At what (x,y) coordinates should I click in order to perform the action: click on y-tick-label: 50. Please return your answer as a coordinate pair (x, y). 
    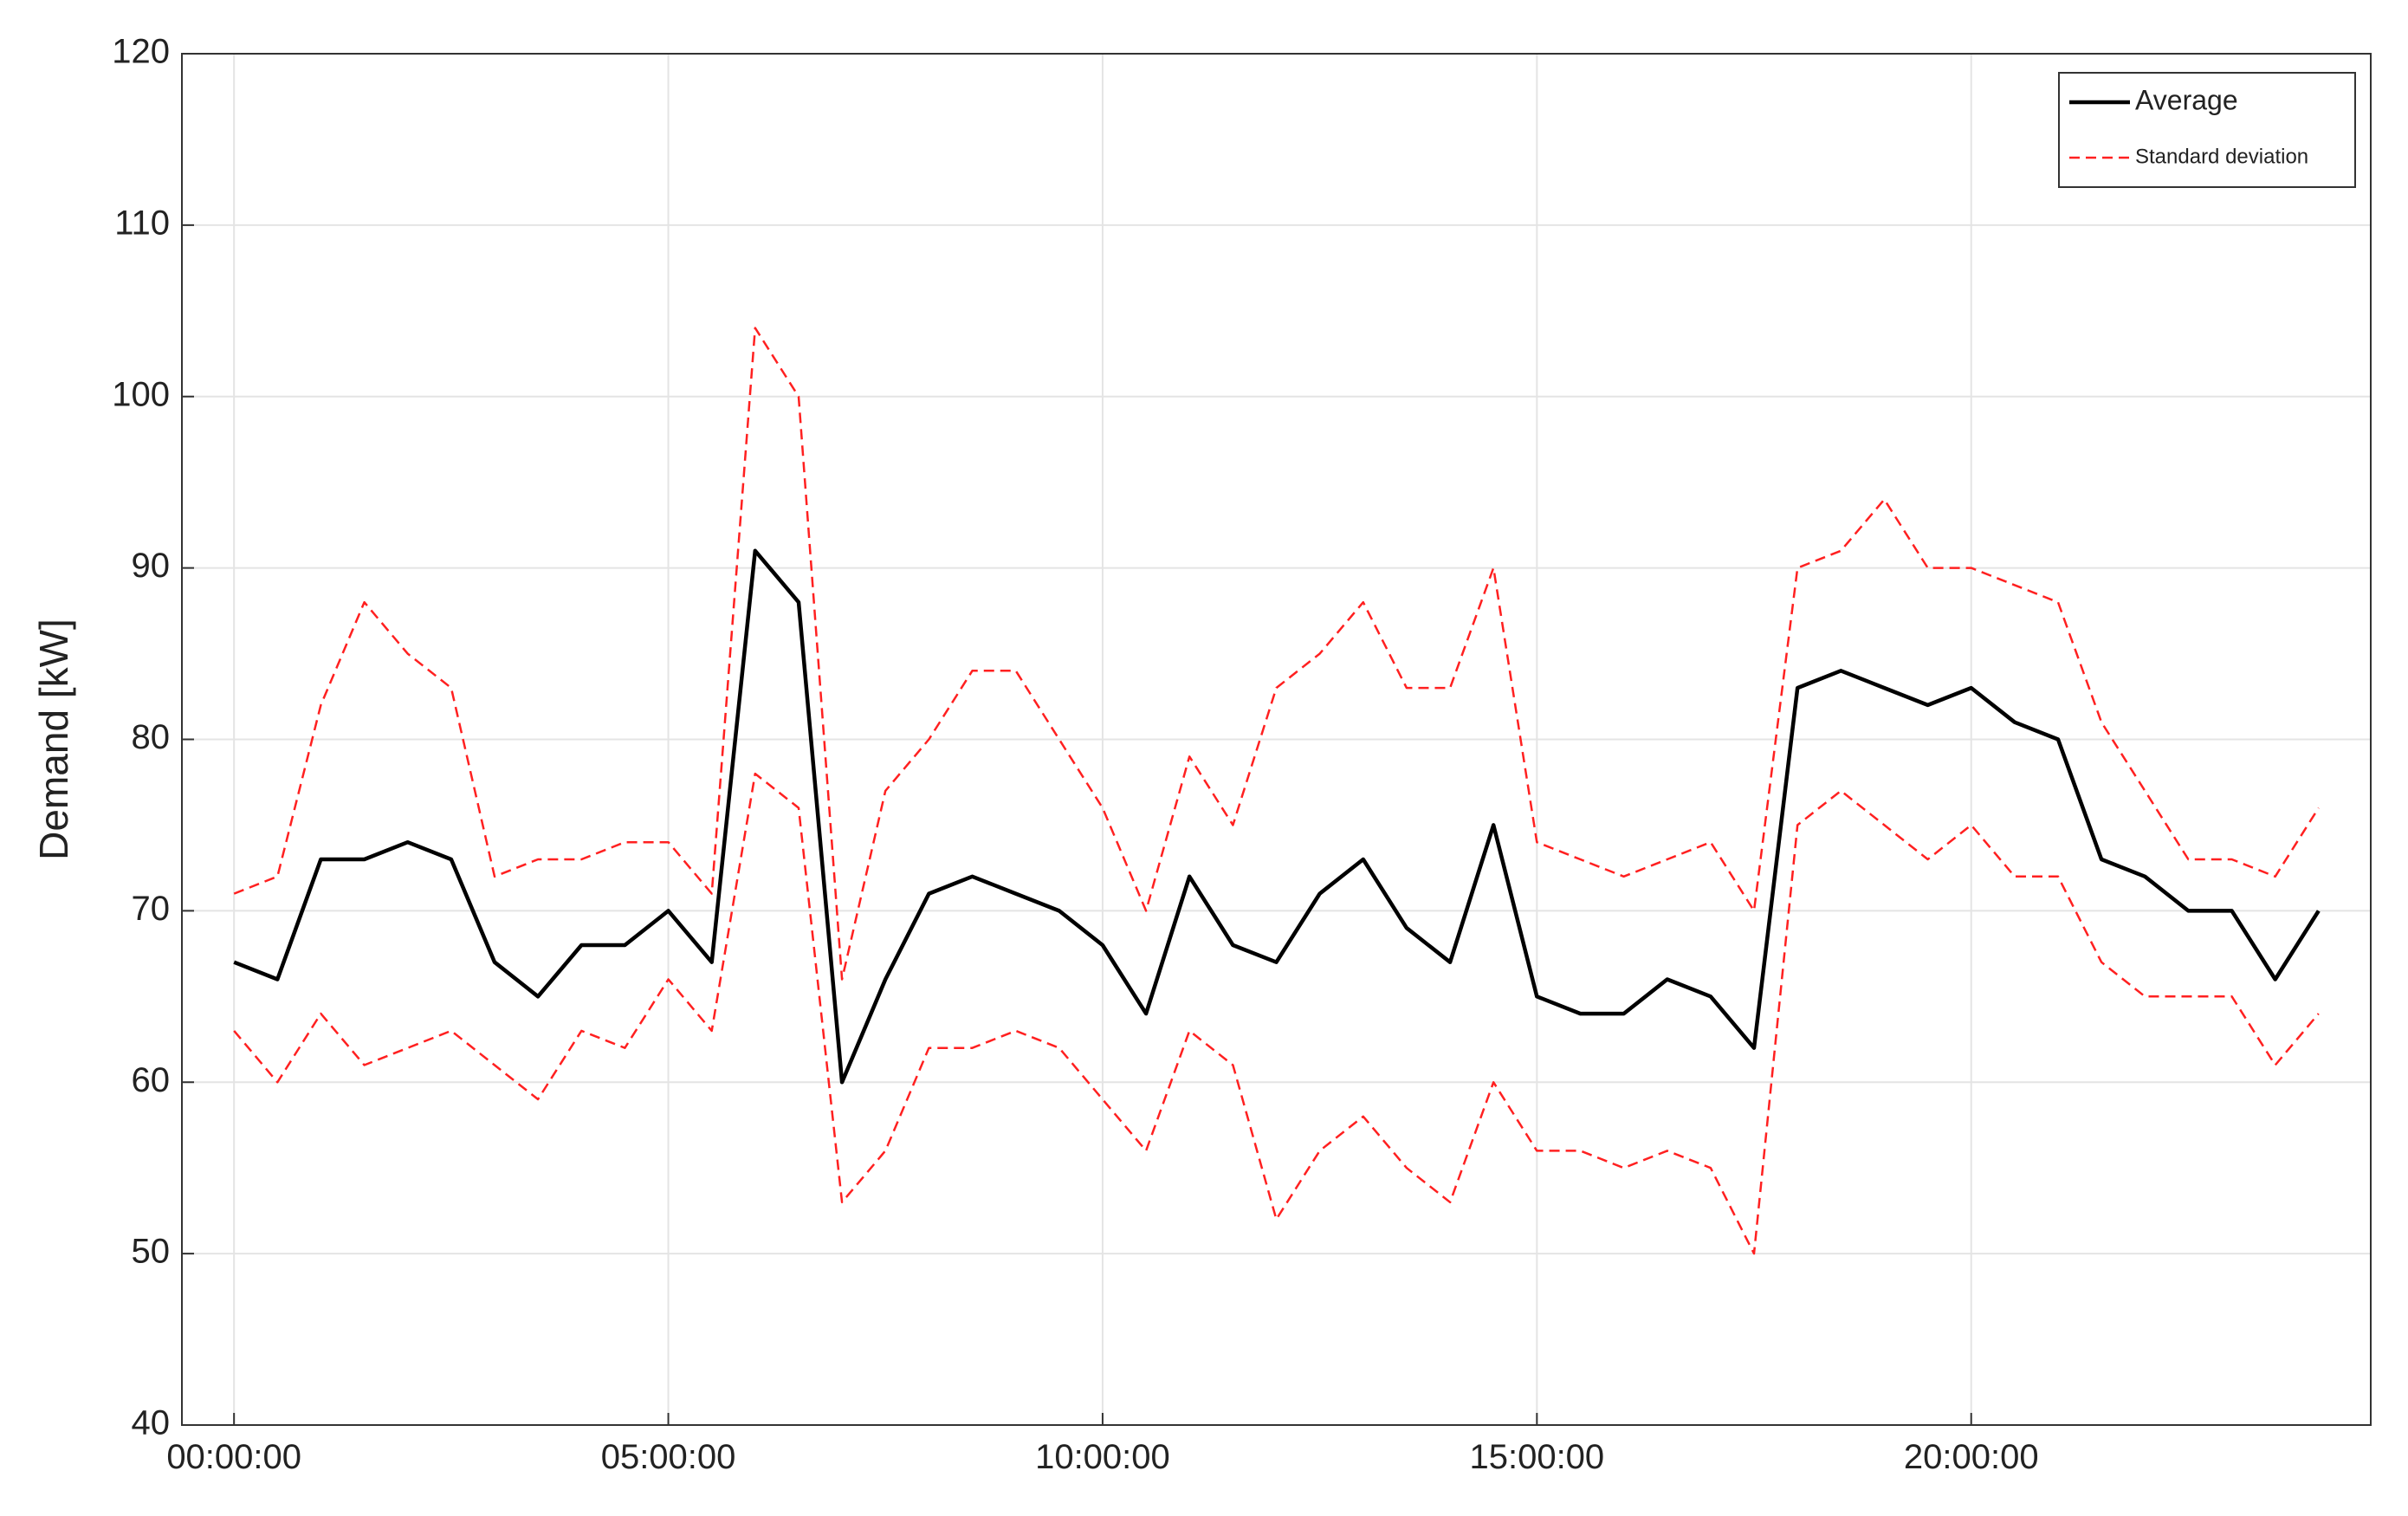
    Looking at the image, I should click on (151, 1252).